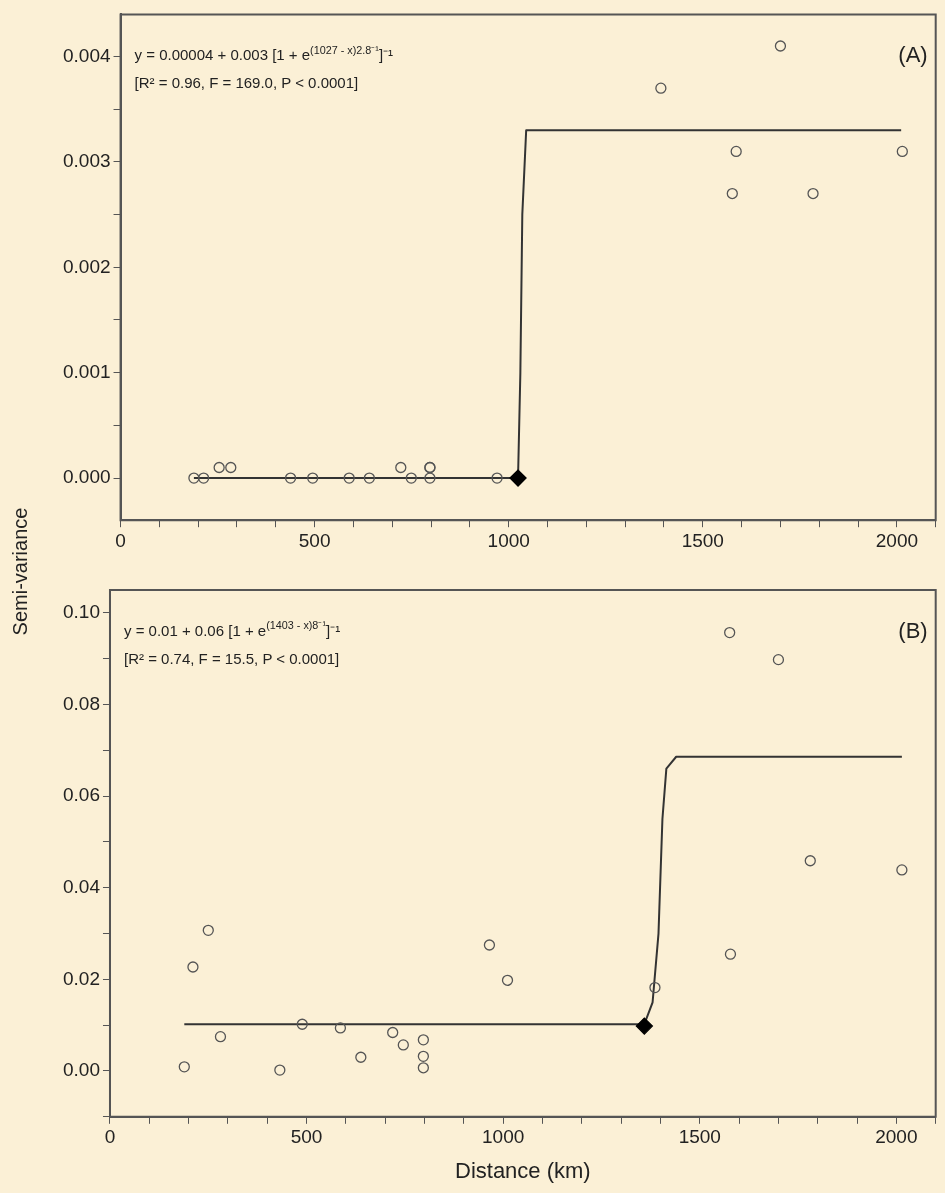  What do you see at coordinates (82, 886) in the screenshot?
I see `y-tick-label: 0.04` at bounding box center [82, 886].